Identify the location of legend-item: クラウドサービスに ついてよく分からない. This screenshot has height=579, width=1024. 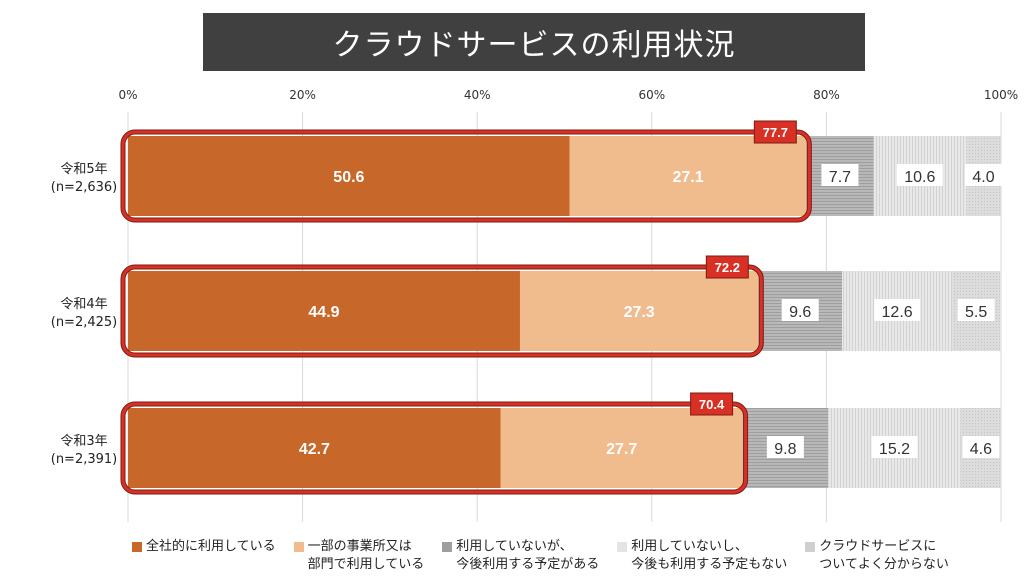
(877, 557).